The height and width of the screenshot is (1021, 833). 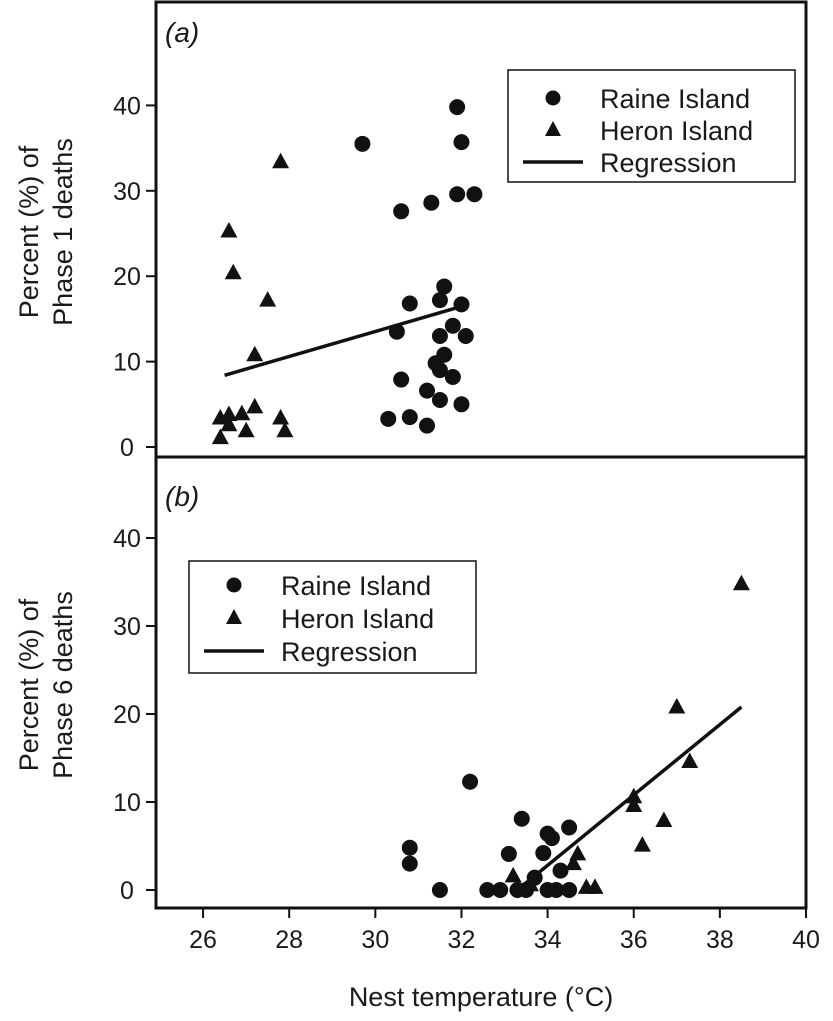 I want to click on x-tick-label: 38, so click(x=720, y=940).